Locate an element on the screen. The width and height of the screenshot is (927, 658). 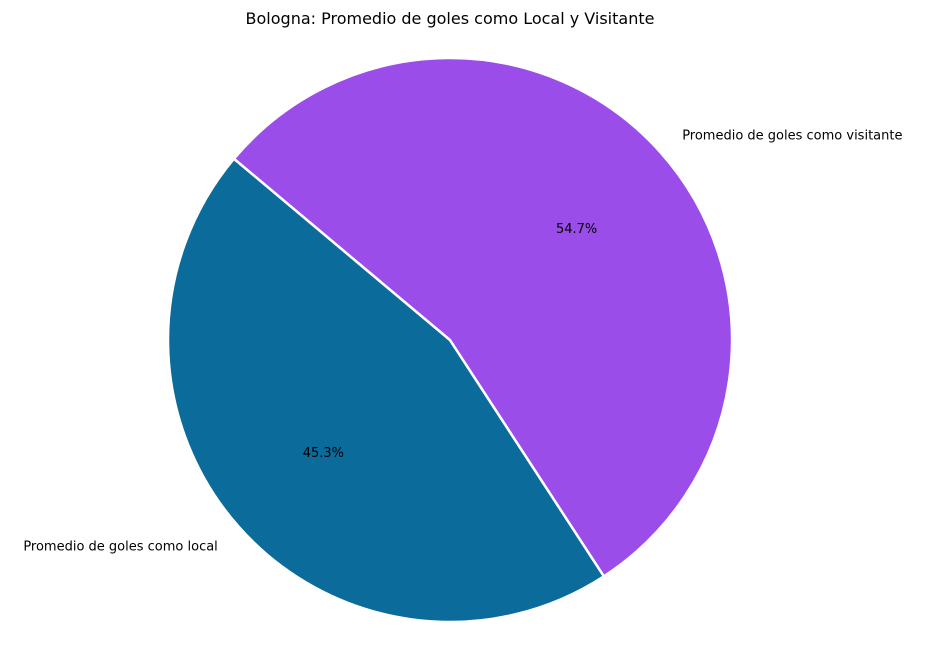
pie-percent-label-2: 54.7% is located at coordinates (576, 229).